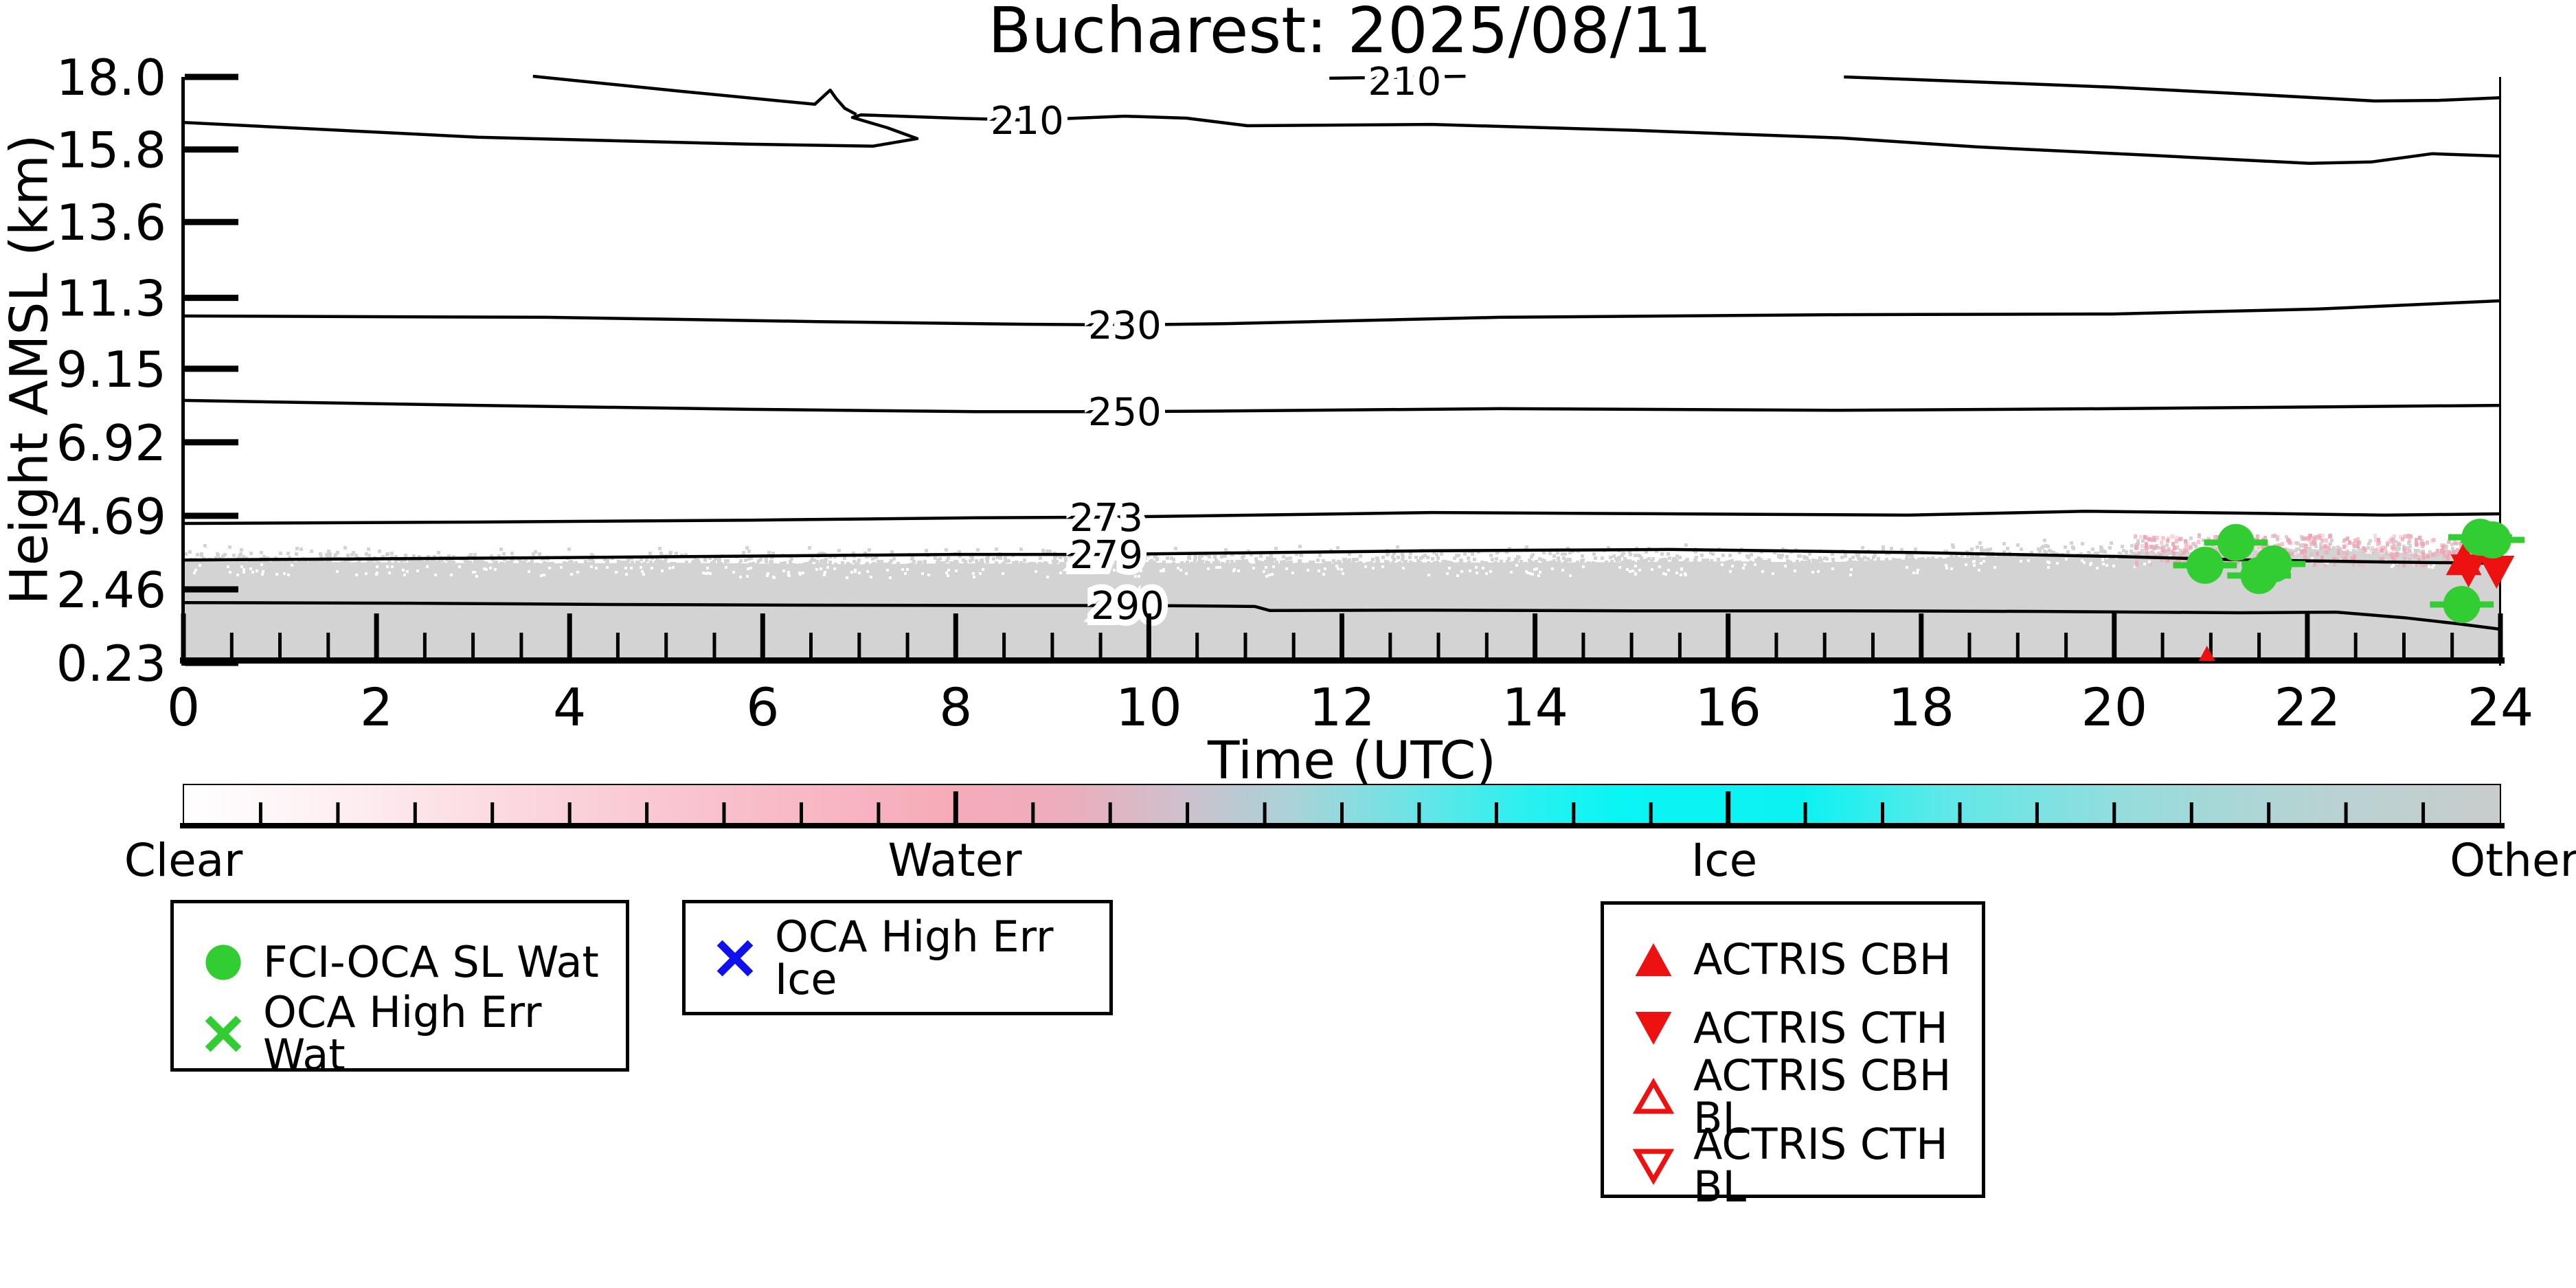 Image resolution: width=2576 pixels, height=1288 pixels. What do you see at coordinates (1535, 707) in the screenshot?
I see `svg-text: 14` at bounding box center [1535, 707].